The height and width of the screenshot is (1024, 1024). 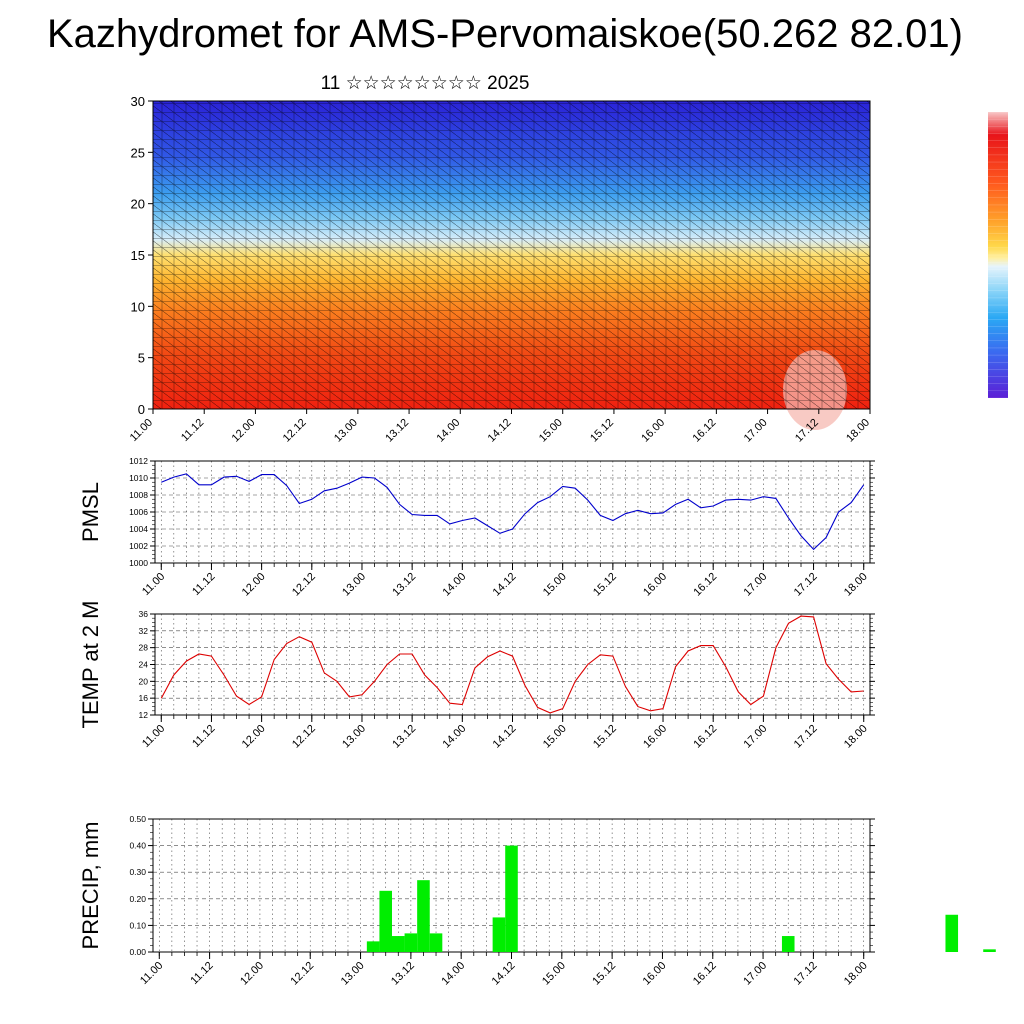 What do you see at coordinates (141, 409) in the screenshot?
I see `y-tick-label: 0` at bounding box center [141, 409].